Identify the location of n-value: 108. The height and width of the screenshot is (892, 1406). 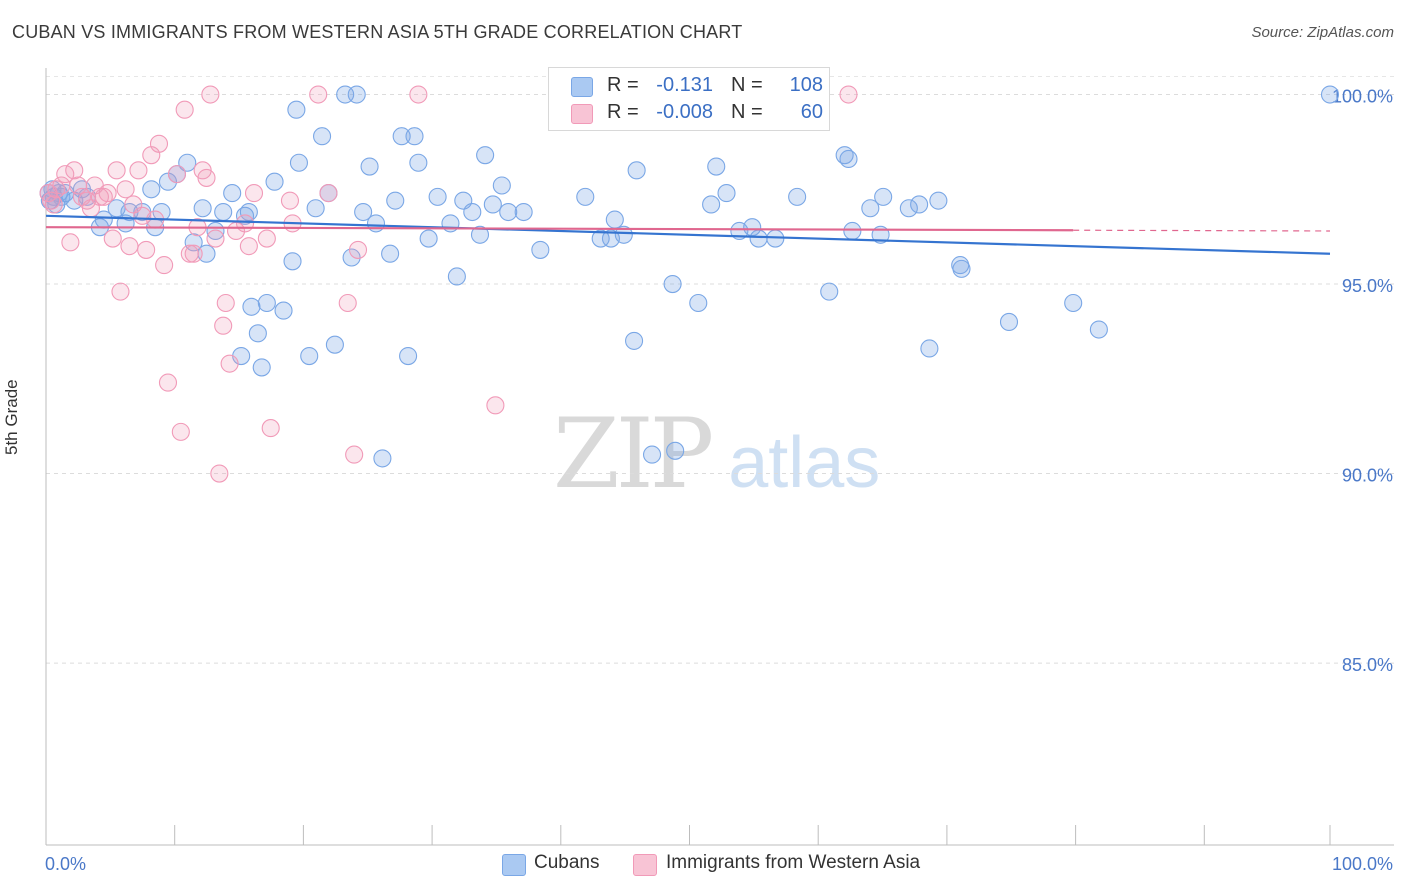
(806, 85).